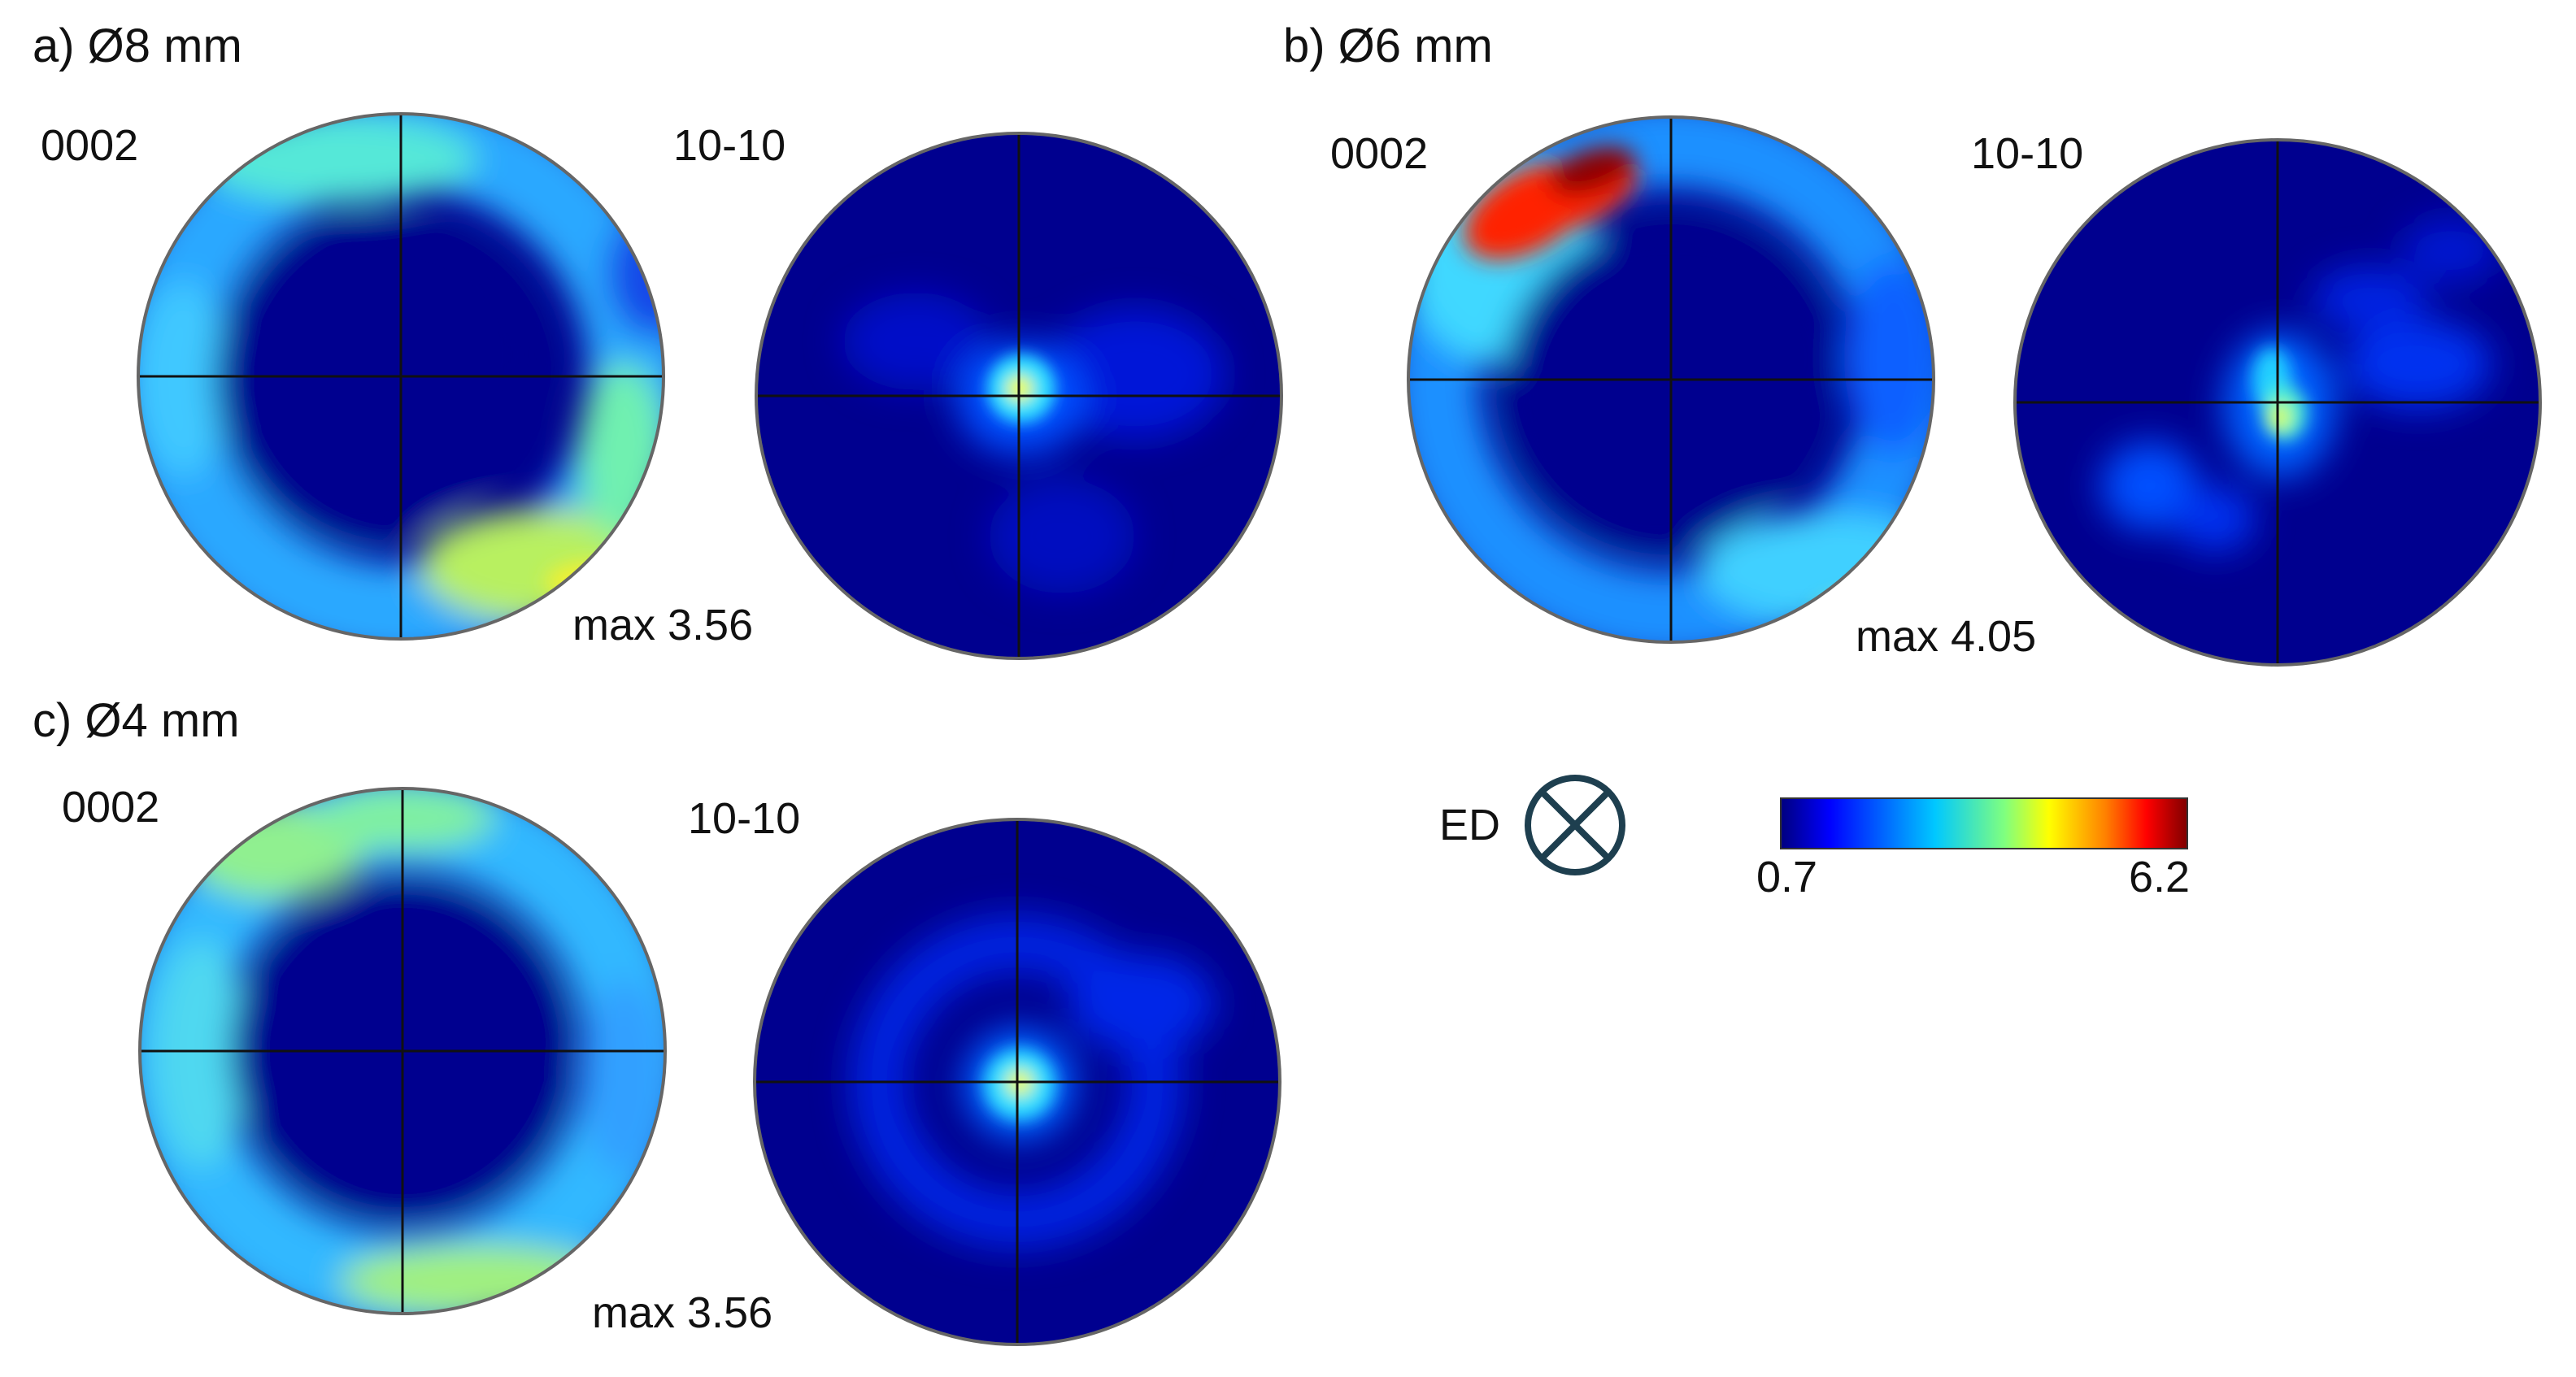  What do you see at coordinates (403, 1051) in the screenshot?
I see `panel-c-0002-pole-figure` at bounding box center [403, 1051].